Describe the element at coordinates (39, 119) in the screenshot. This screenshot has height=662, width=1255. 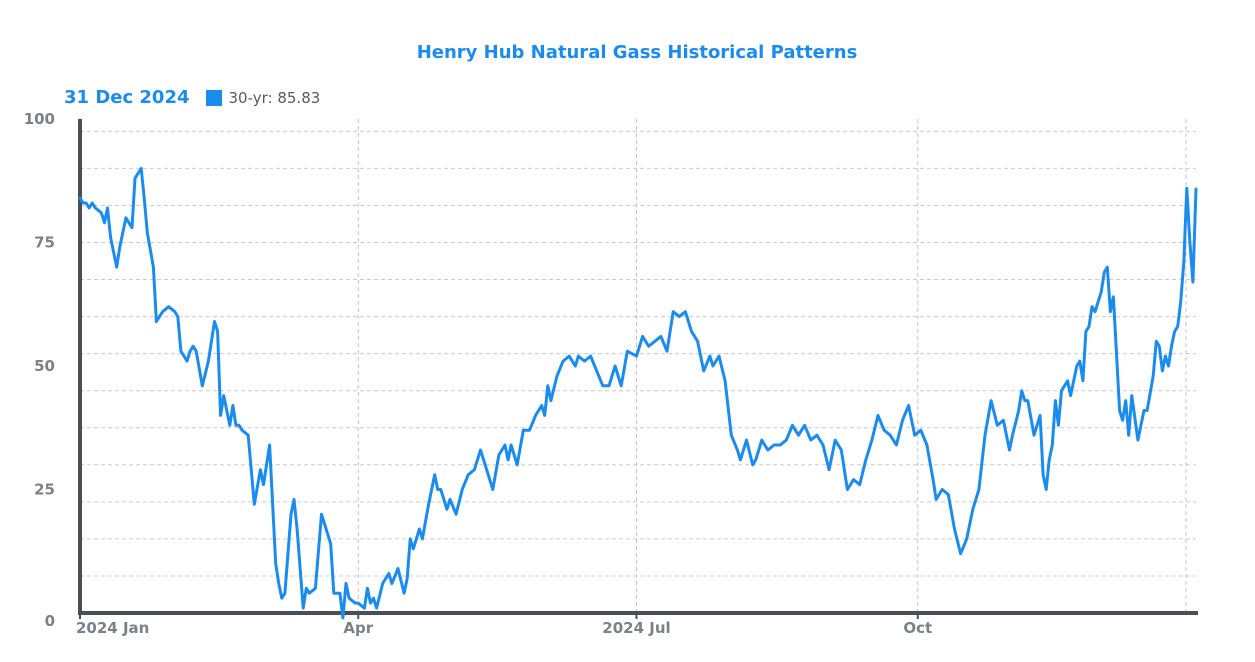
I see `y-tick-label: 100` at that location.